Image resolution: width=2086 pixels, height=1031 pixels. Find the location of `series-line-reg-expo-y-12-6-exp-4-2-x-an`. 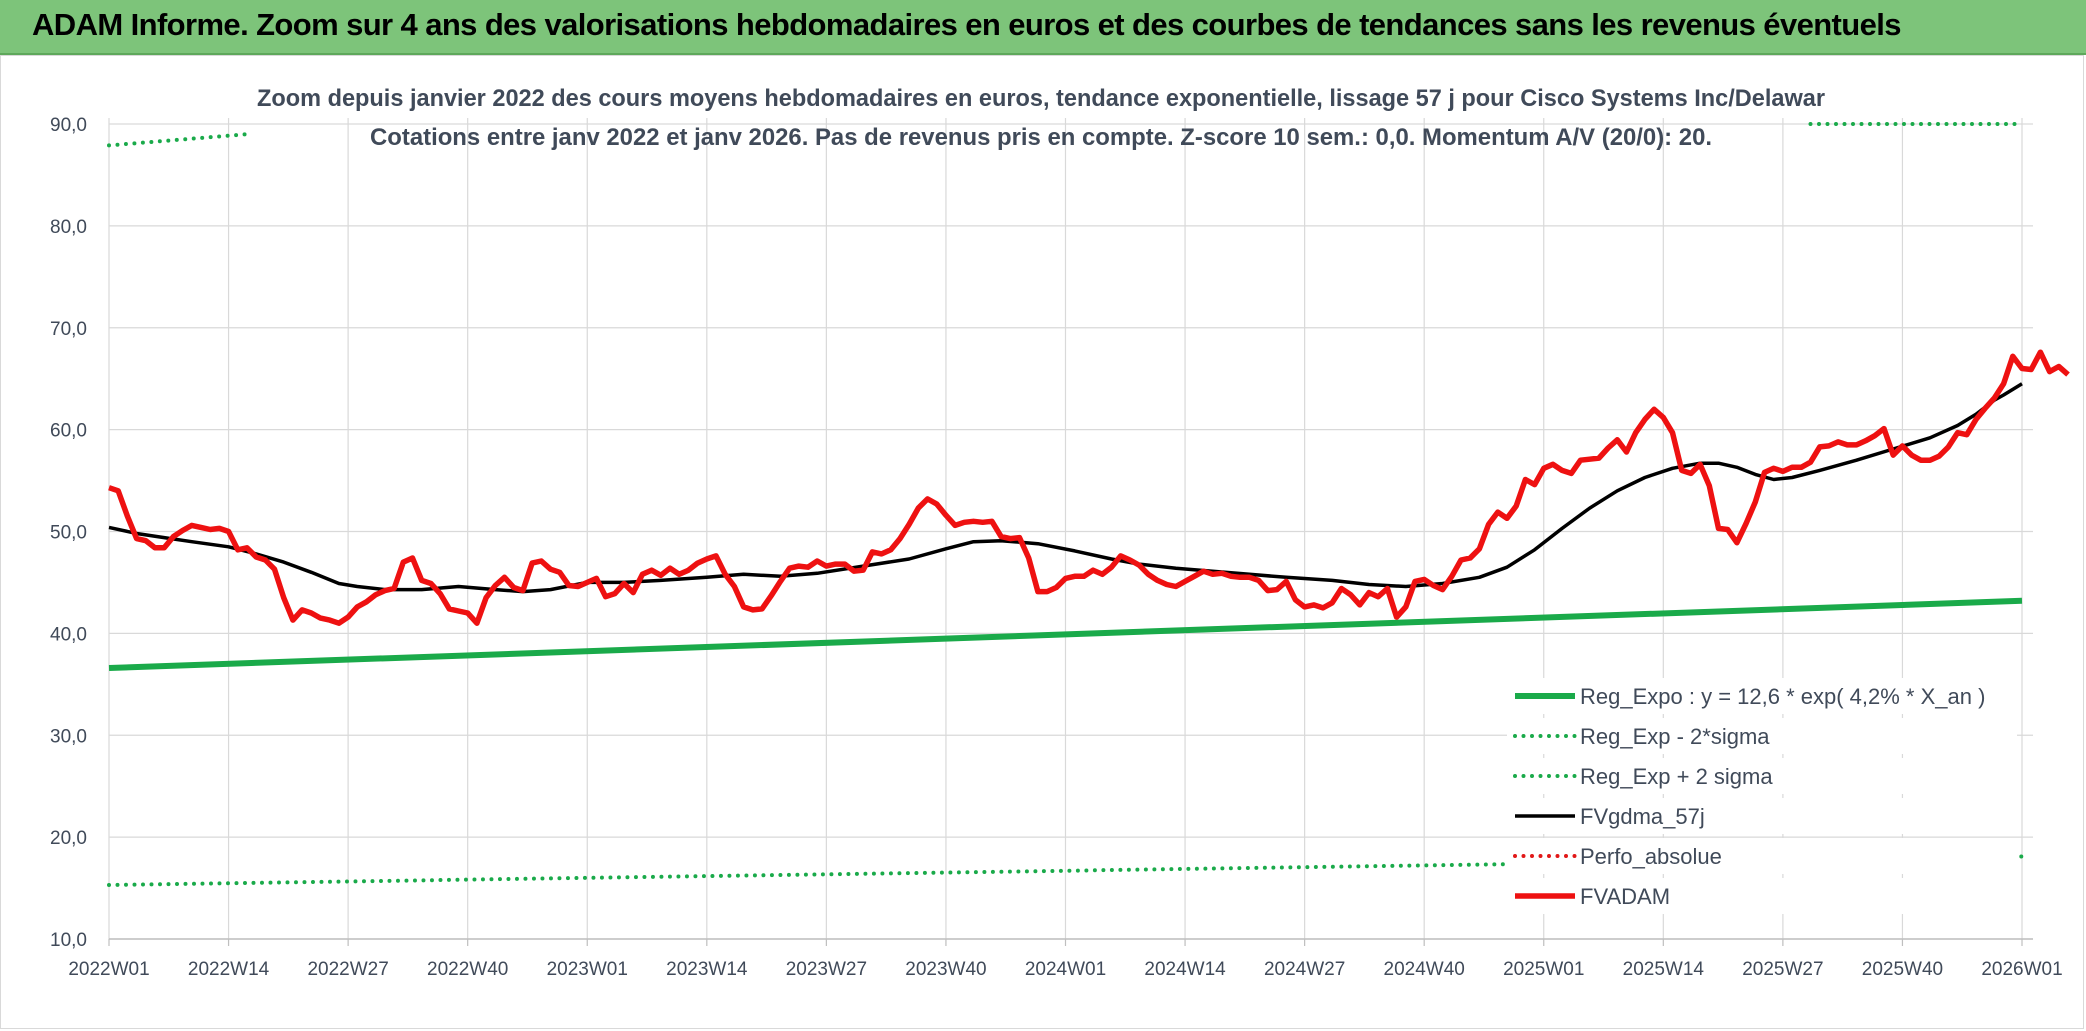

series-line-reg-expo-y-12-6-exp-4-2-x-an is located at coordinates (1065, 634).